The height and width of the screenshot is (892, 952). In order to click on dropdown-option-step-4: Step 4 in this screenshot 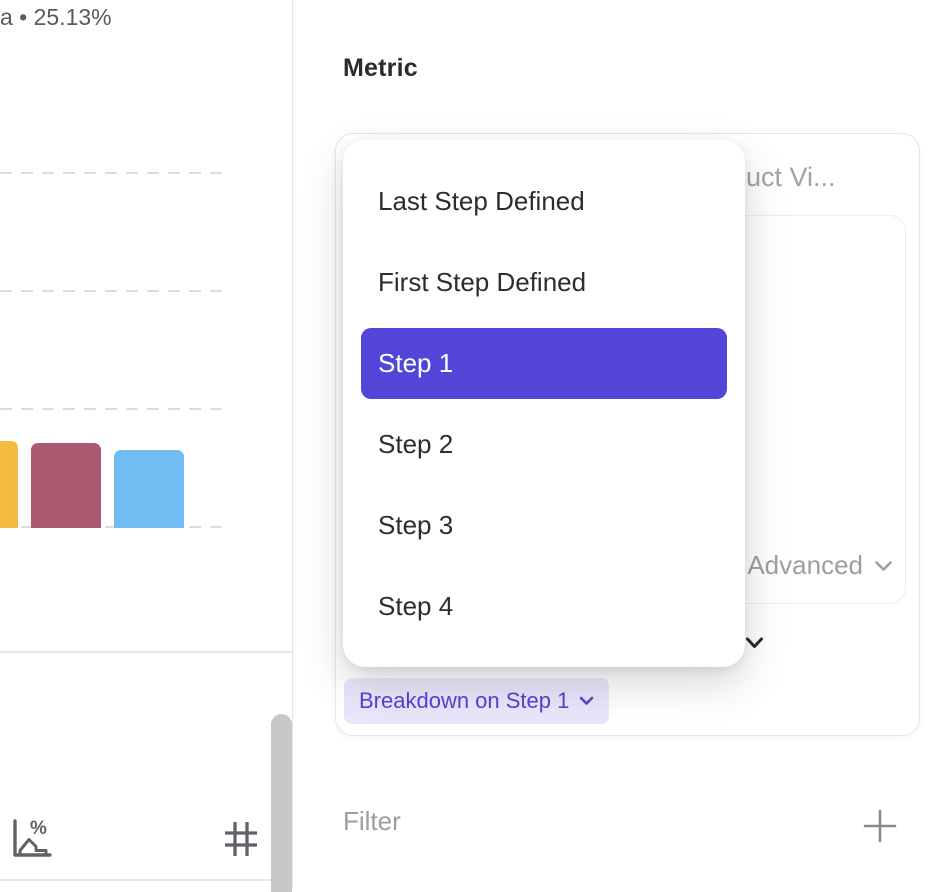, I will do `click(416, 606)`.